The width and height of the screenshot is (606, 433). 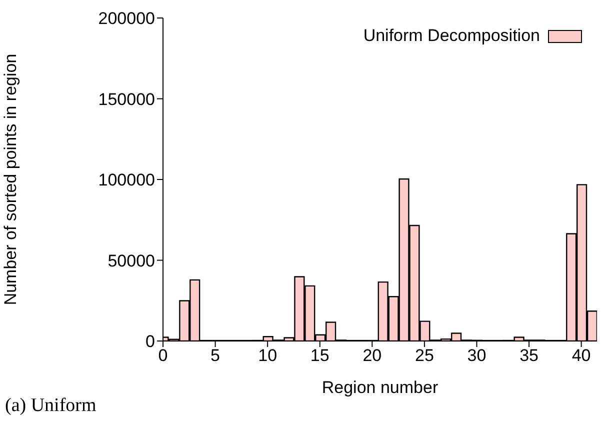 I want to click on x-tick-label: 5, so click(x=215, y=356).